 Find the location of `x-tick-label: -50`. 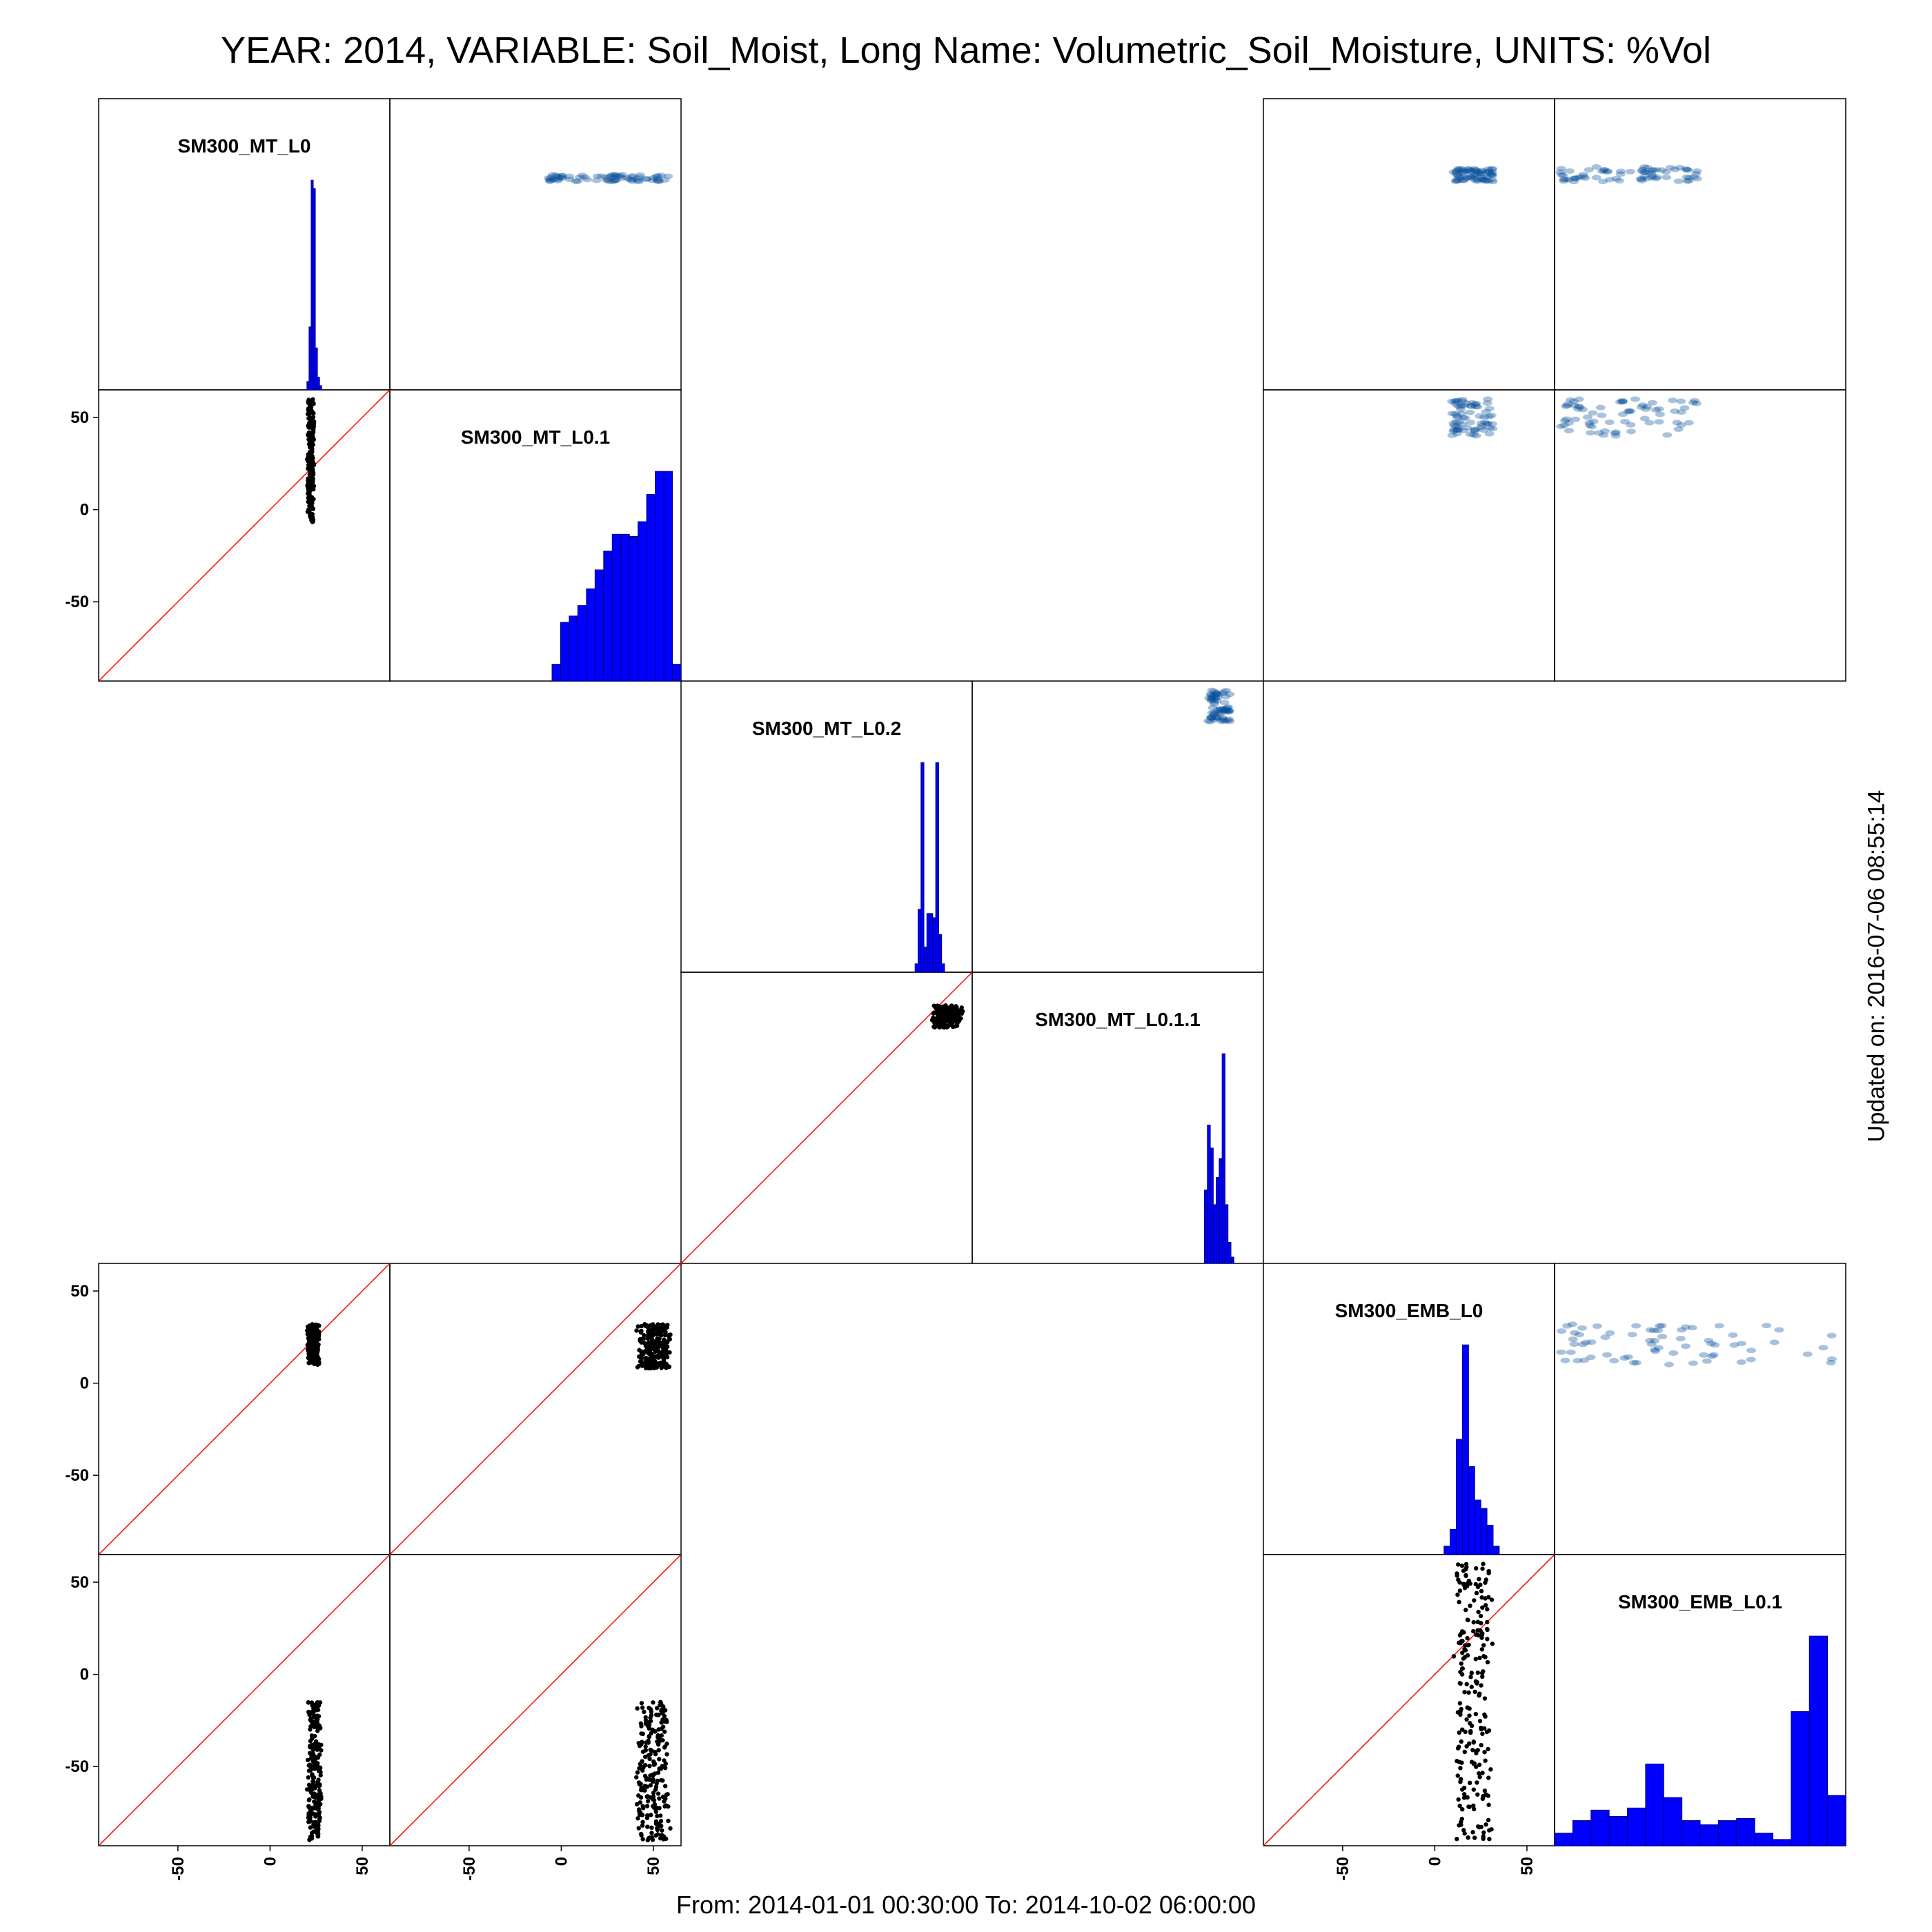

x-tick-label: -50 is located at coordinates (1343, 1869).